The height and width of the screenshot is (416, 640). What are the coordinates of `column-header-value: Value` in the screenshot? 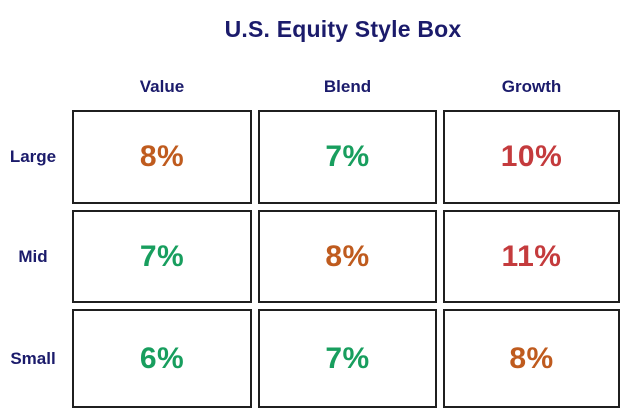 It's located at (162, 86).